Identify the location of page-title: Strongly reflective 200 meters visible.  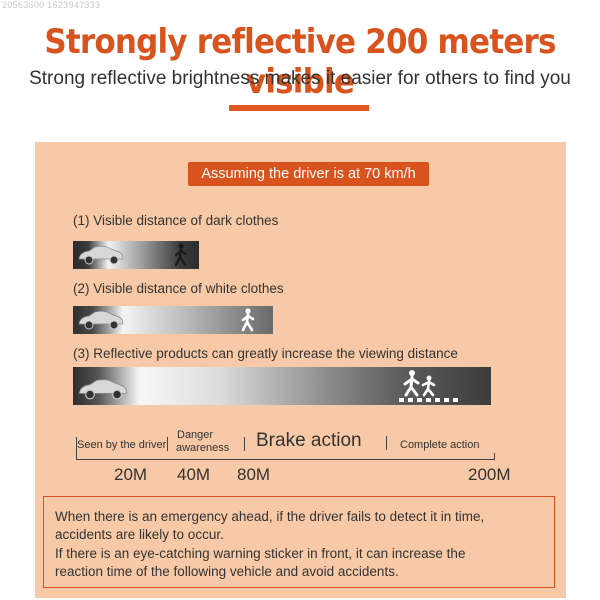
(300, 62).